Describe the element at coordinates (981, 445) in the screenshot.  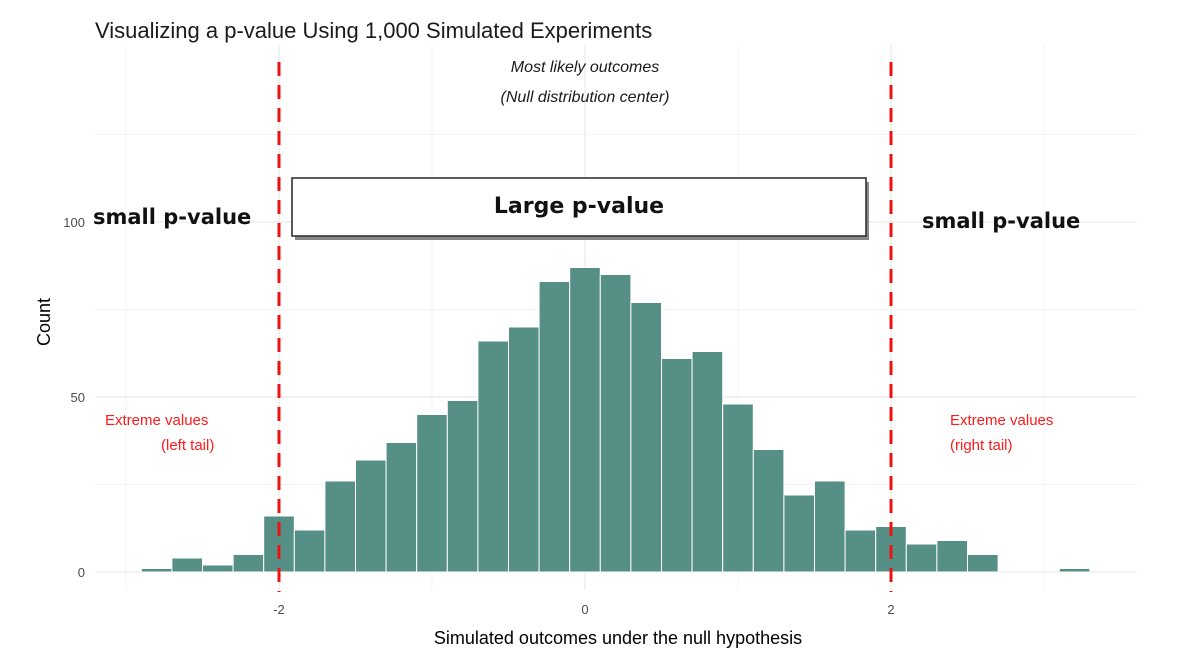
I see `right-tail-label-line2: (right tail)` at that location.